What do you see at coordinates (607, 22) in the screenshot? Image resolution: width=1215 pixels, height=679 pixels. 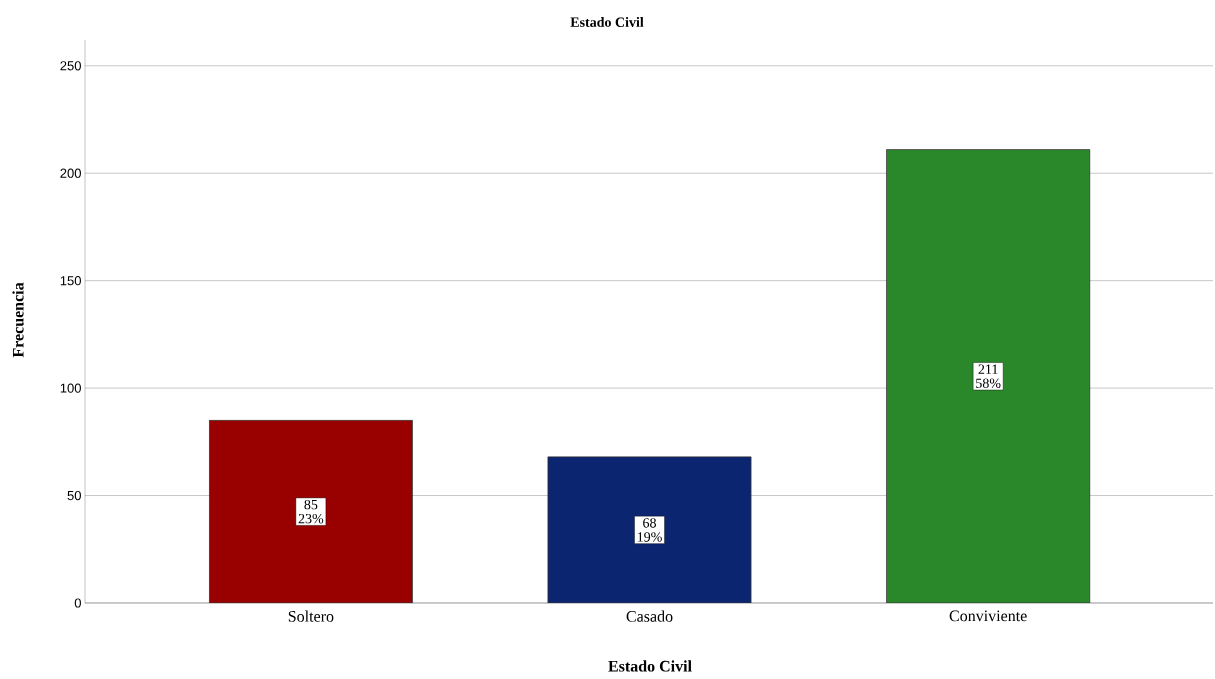 I see `chart-title: Estado Civil` at bounding box center [607, 22].